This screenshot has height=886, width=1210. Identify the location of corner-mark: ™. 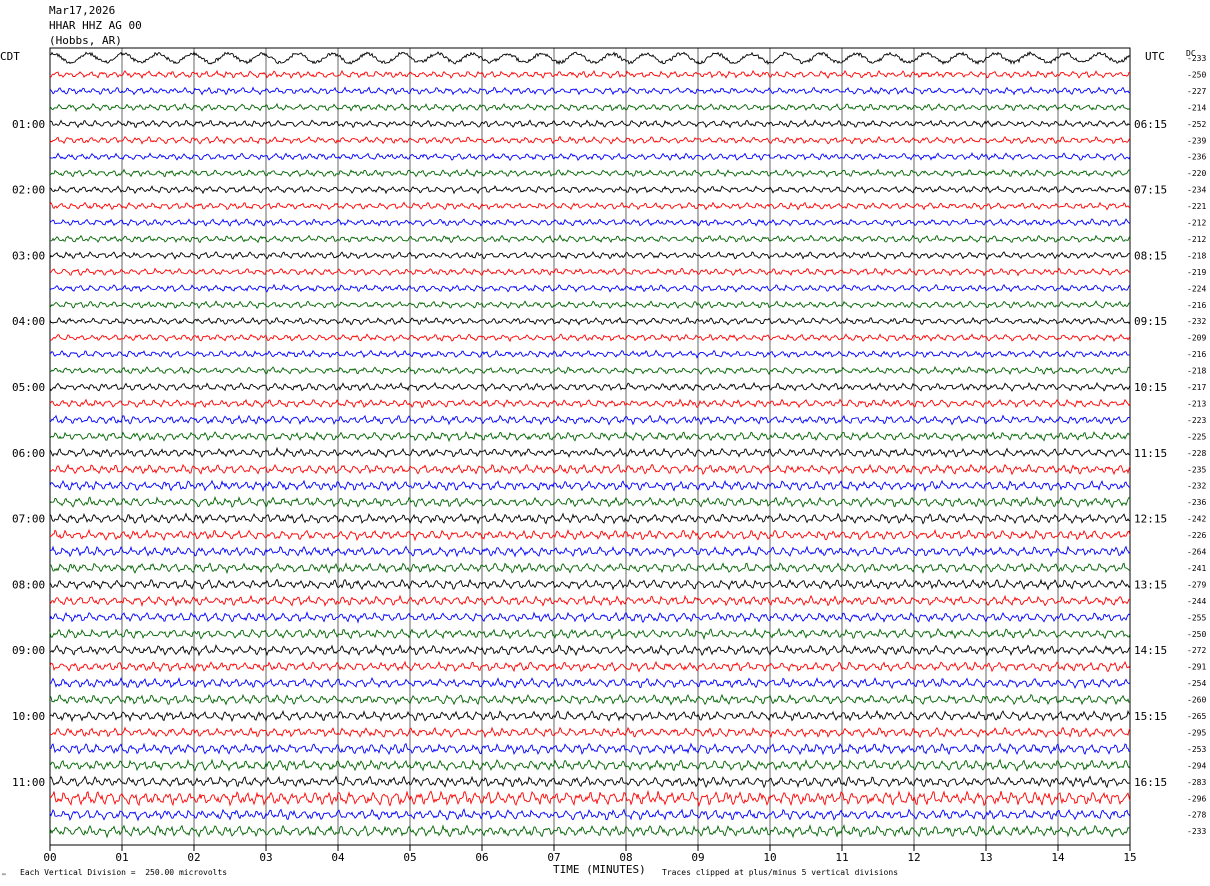
(4, 876).